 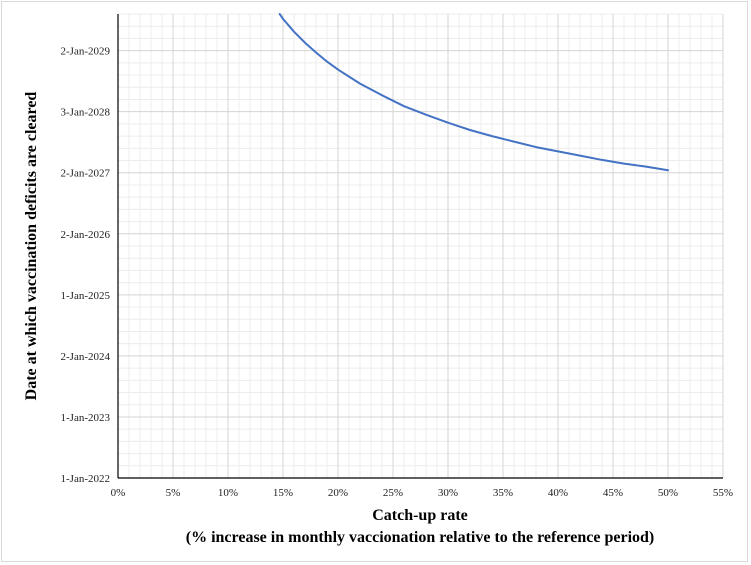 I want to click on series-layer, so click(x=473, y=92).